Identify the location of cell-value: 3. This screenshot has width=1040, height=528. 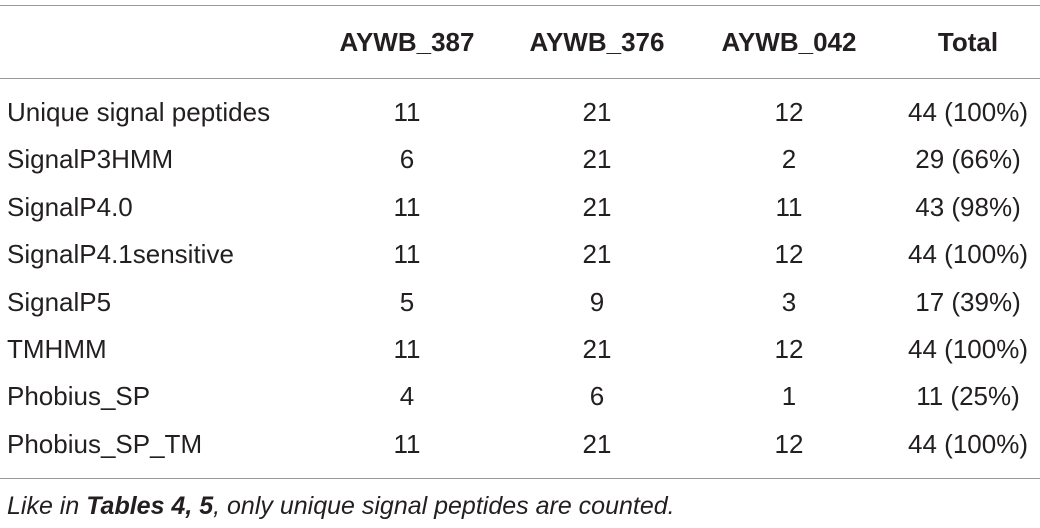
(789, 301).